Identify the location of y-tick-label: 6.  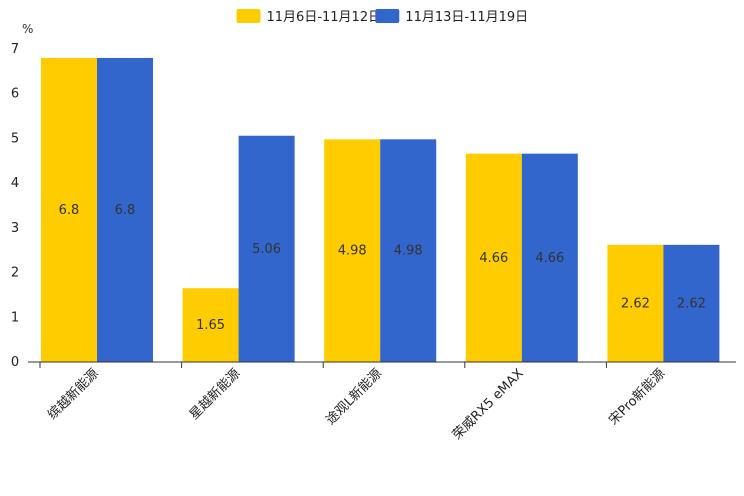
(15, 94).